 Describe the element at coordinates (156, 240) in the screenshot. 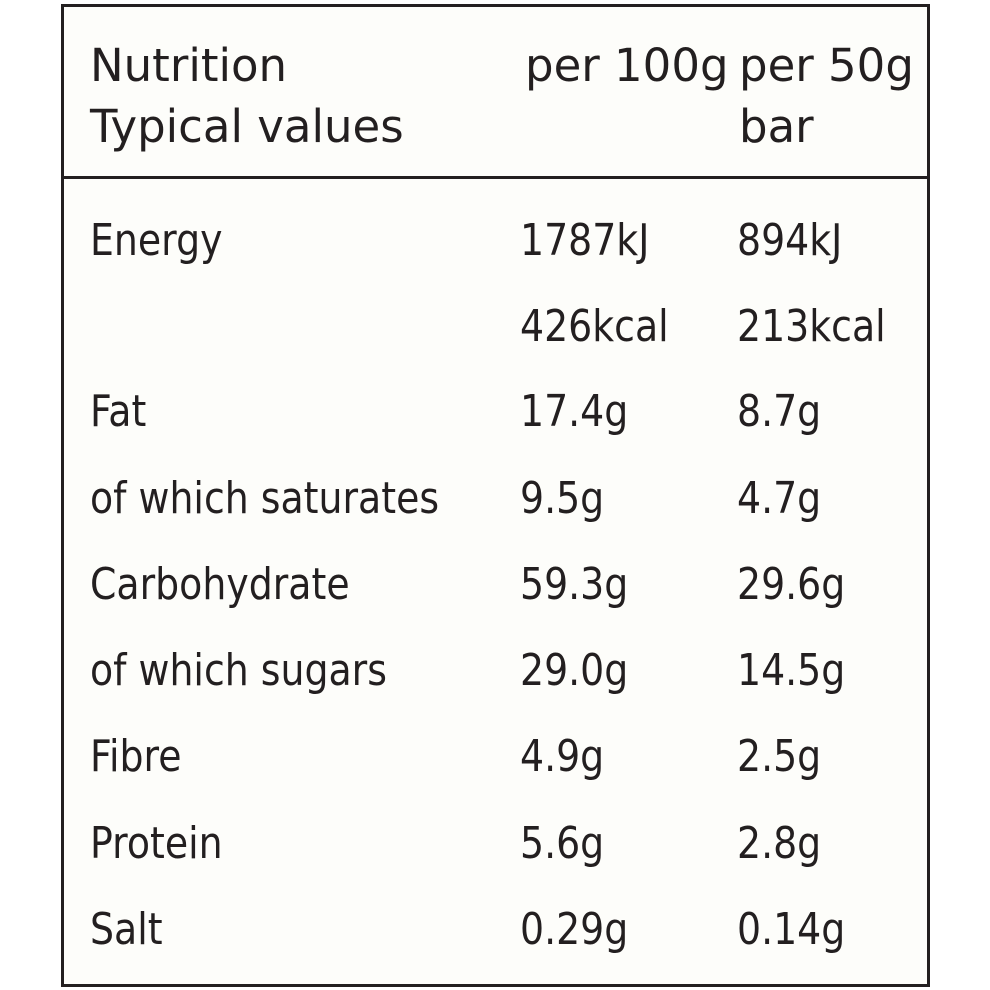

I see `row-label: Energy` at that location.